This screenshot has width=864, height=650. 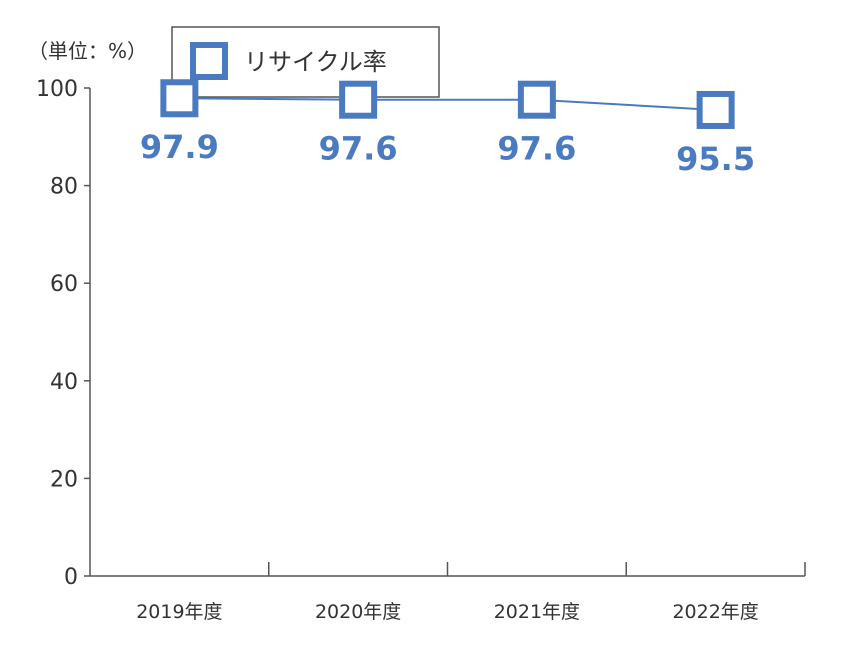 I want to click on series-recycle-rate: 97.9 97.6 97.6 95.5, so click(x=447, y=128).